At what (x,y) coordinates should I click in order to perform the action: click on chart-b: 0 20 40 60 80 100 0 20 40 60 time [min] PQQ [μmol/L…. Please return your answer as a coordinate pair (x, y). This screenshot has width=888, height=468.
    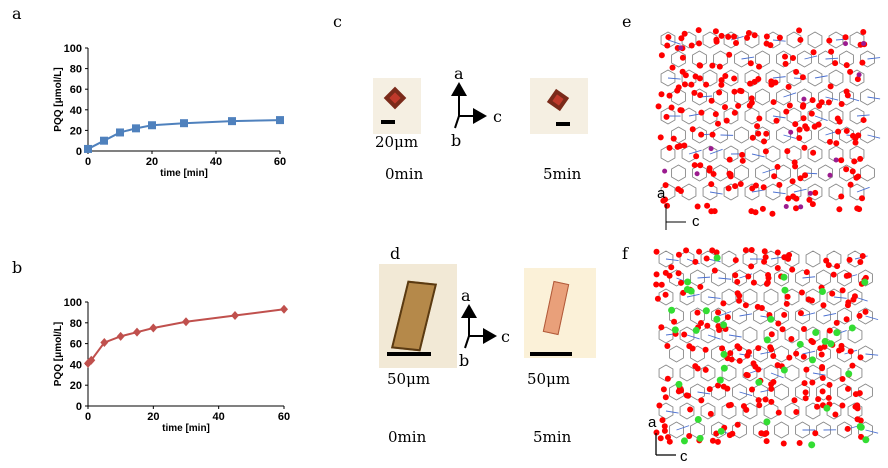
    Looking at the image, I should click on (171, 365).